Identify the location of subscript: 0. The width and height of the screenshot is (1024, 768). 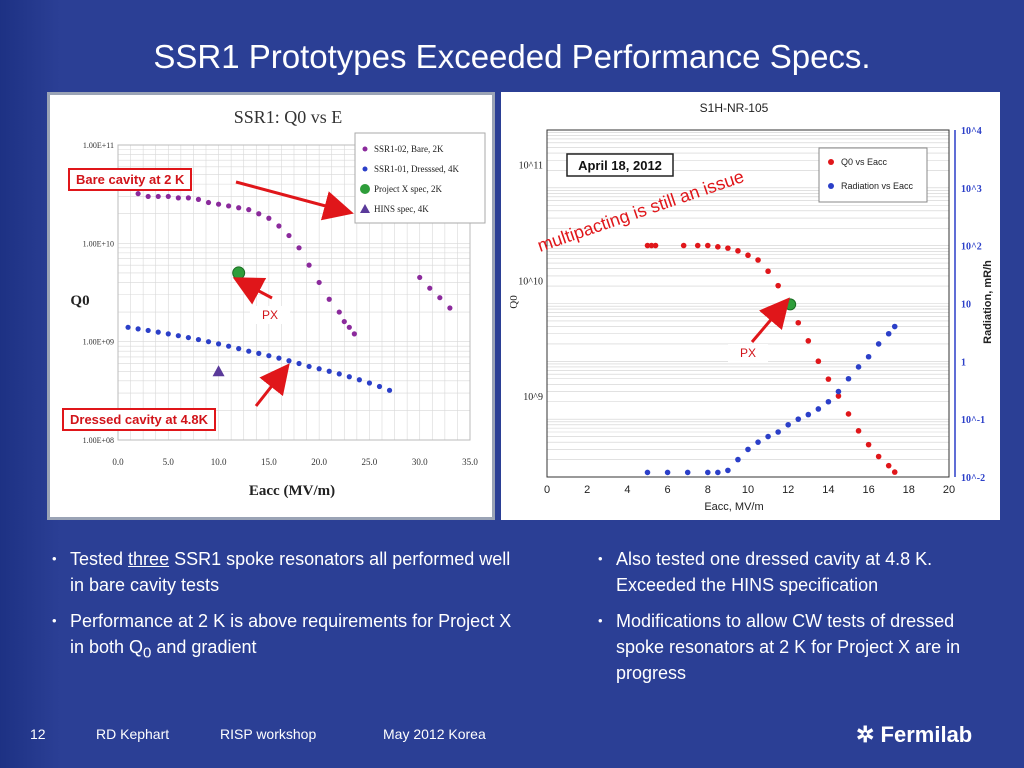
(147, 653).